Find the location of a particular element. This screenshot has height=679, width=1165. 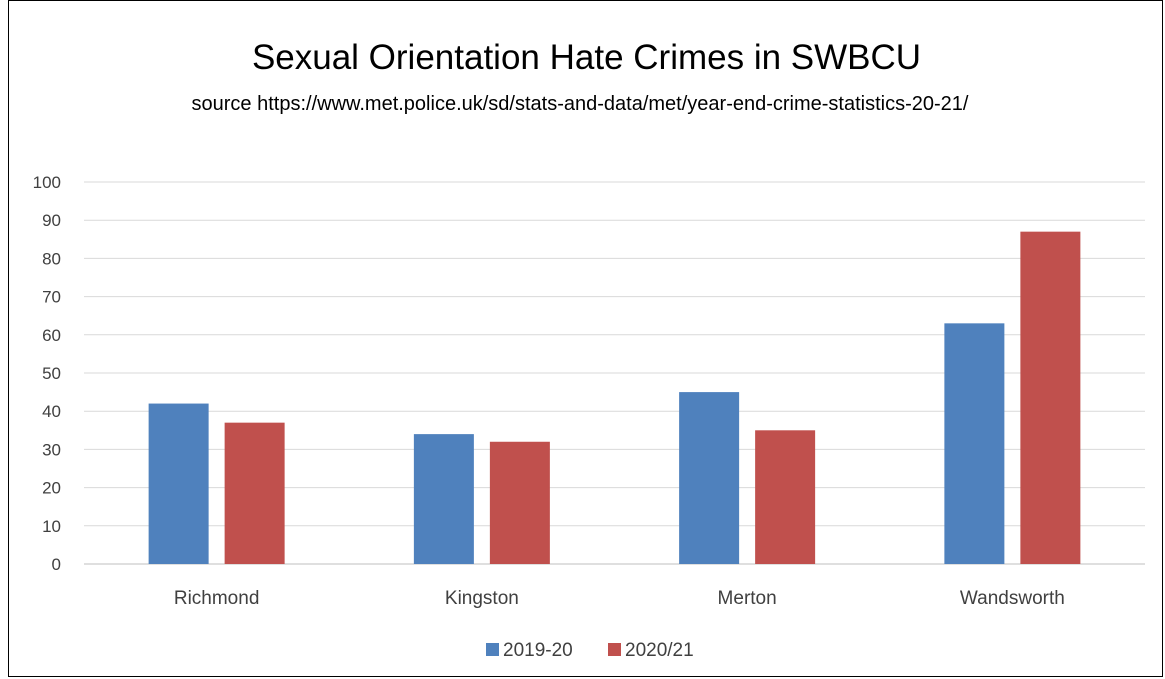

y-tick-label: 90 is located at coordinates (51, 220).